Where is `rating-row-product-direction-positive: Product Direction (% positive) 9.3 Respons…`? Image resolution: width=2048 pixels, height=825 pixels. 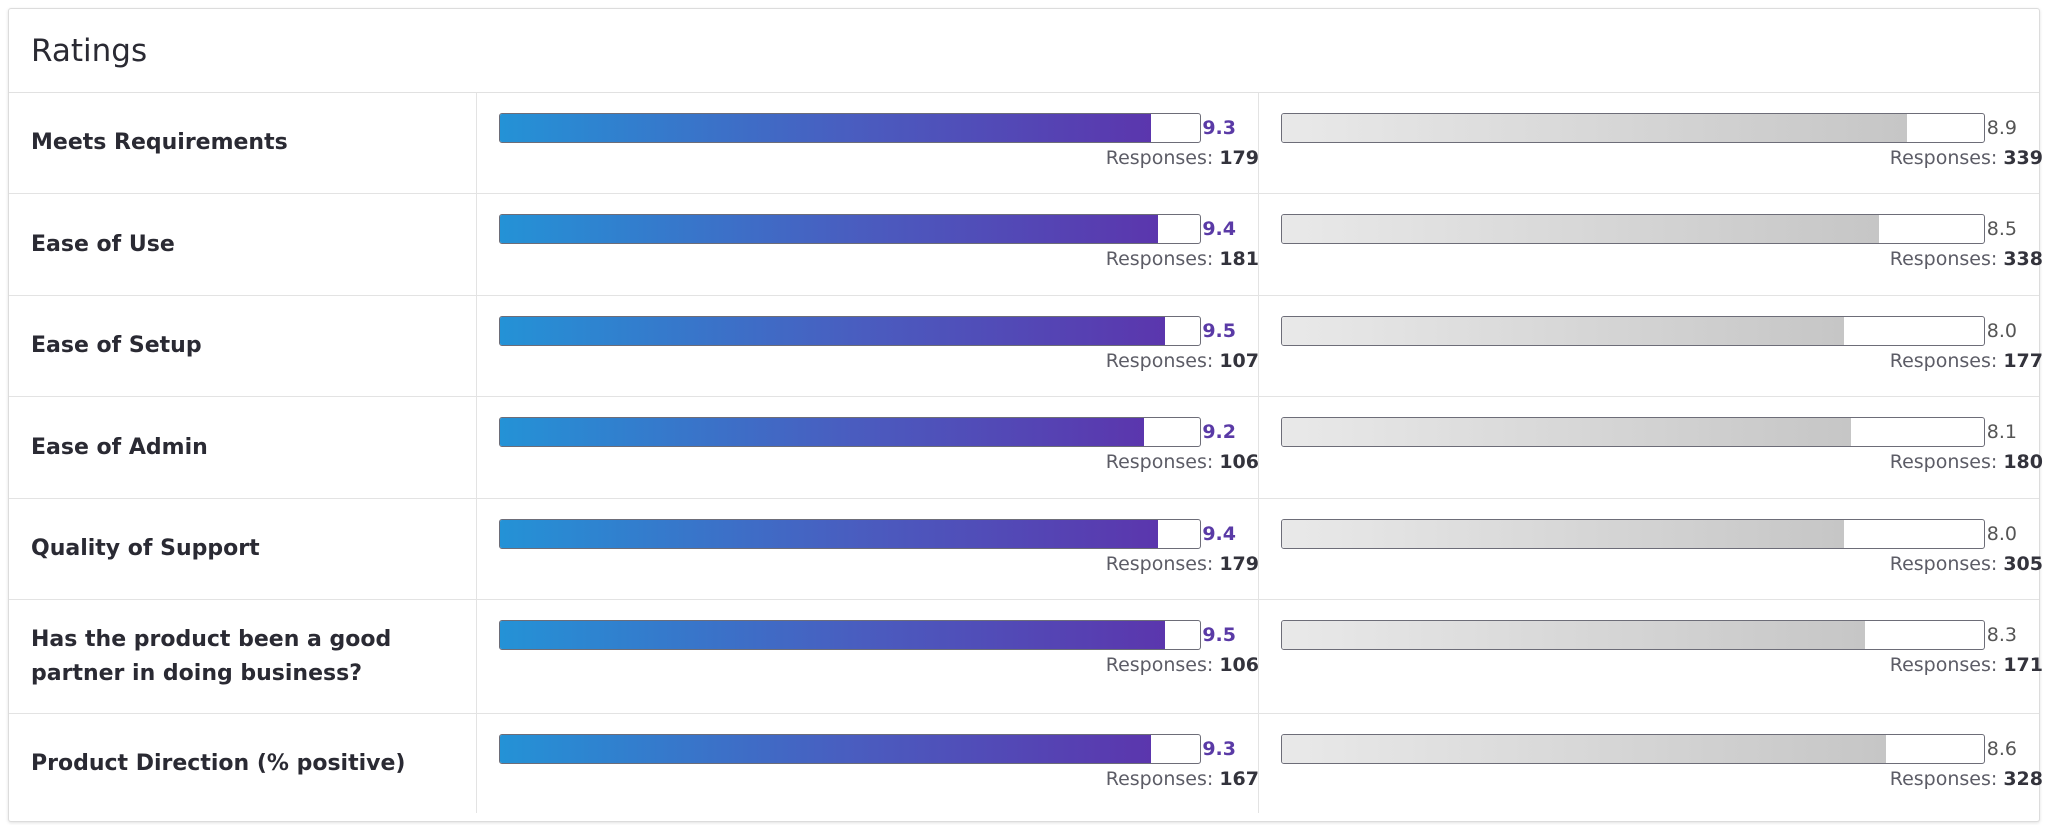 rating-row-product-direction-positive: Product Direction (% positive) 9.3 Respons… is located at coordinates (1026, 763).